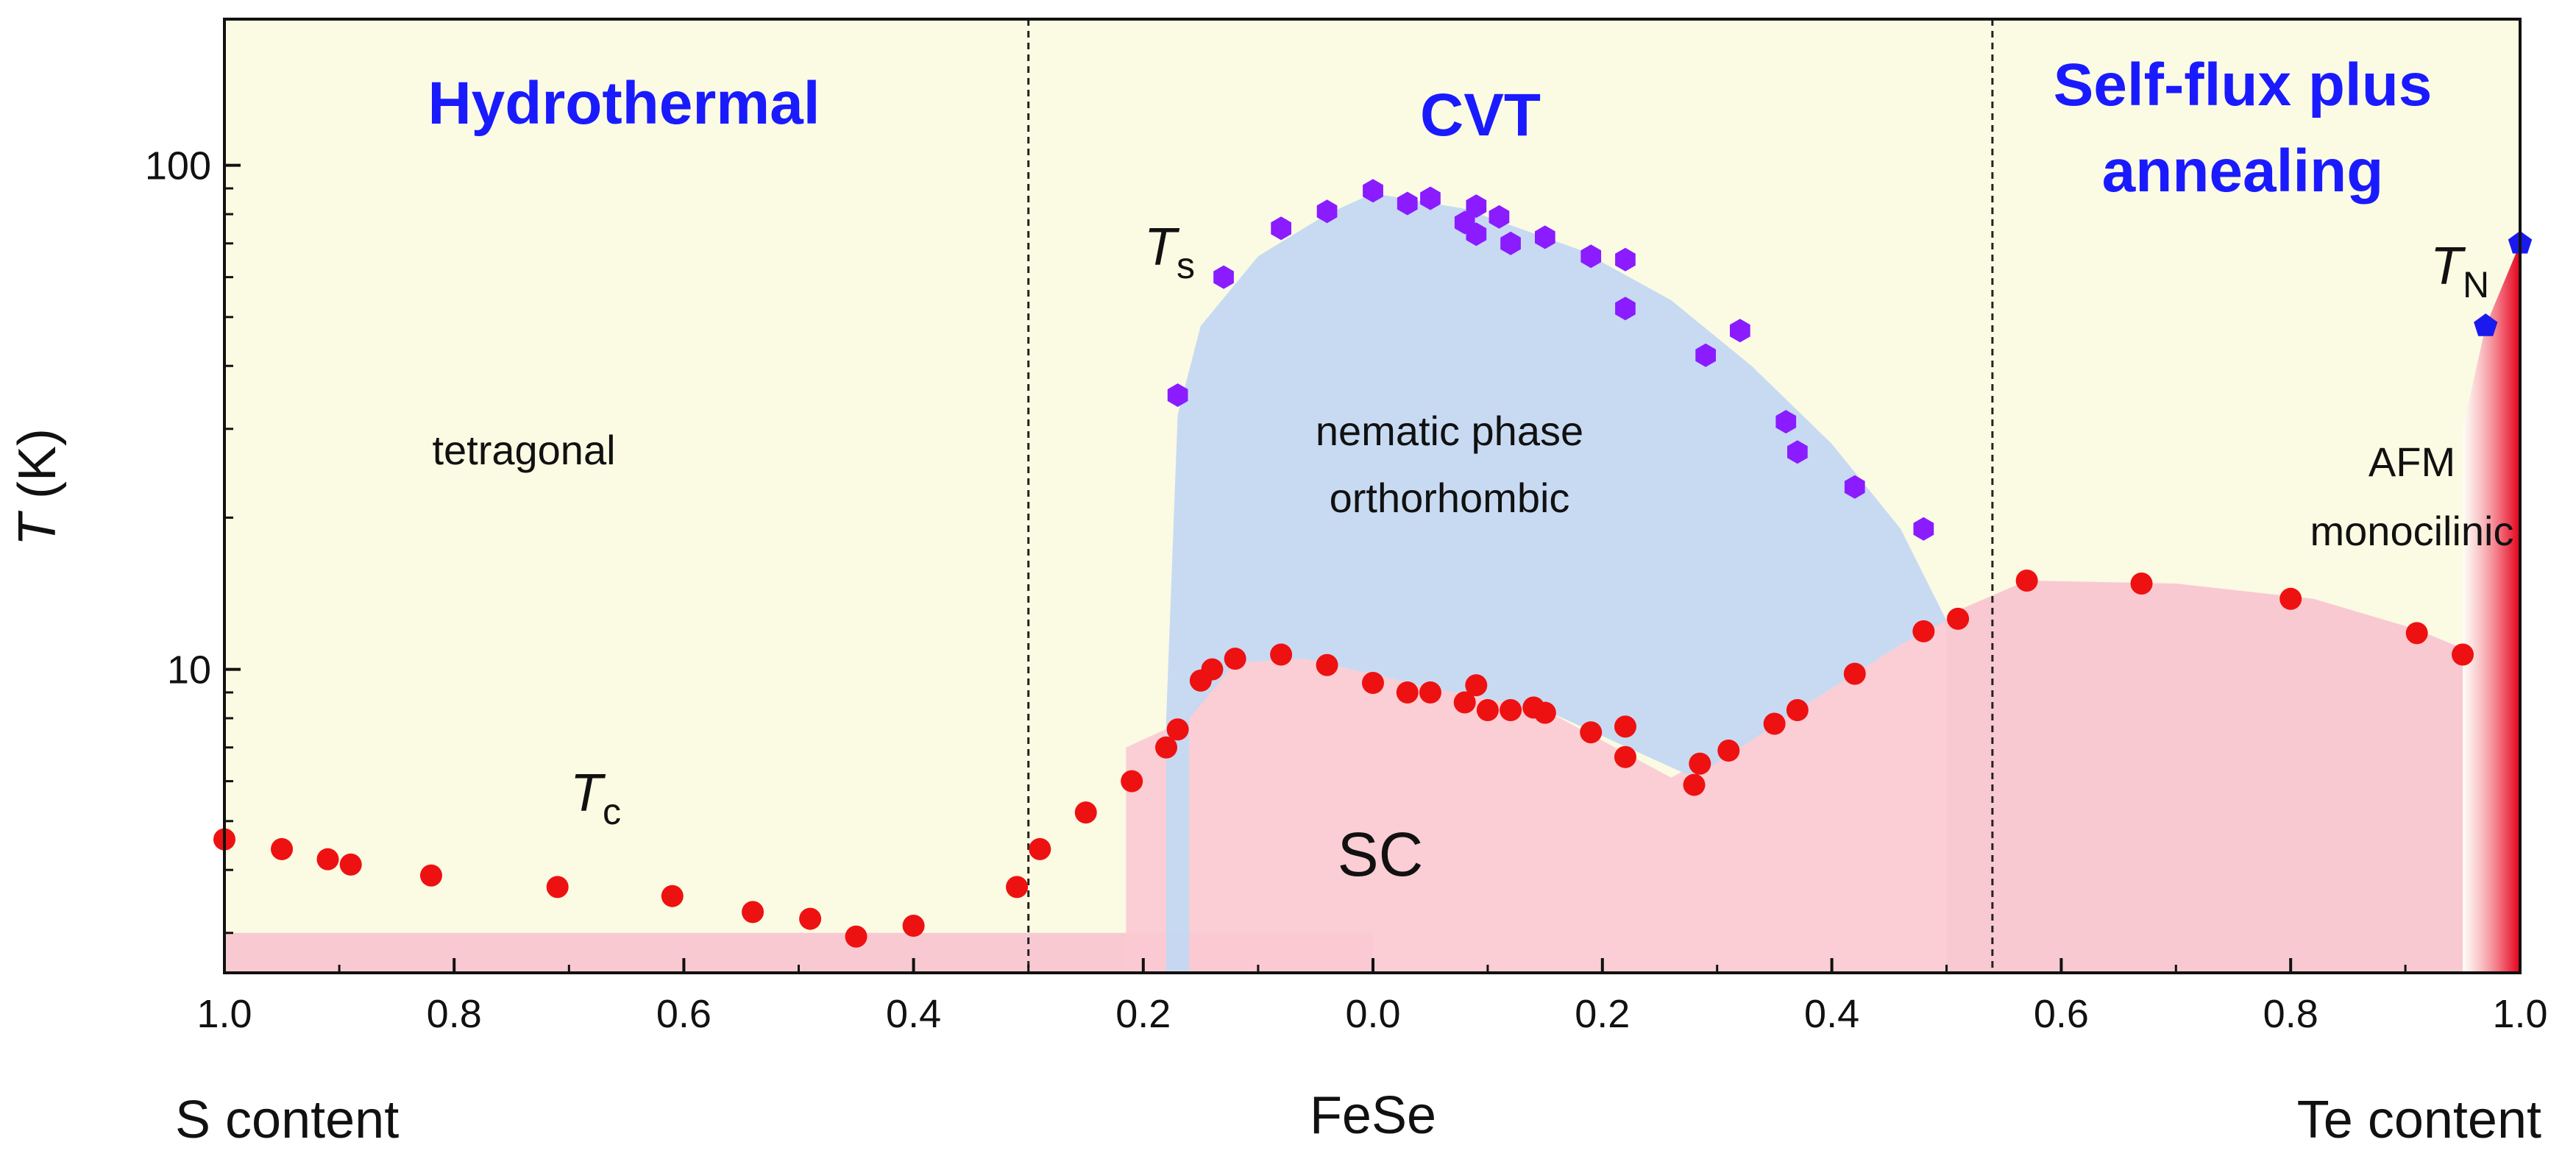 Image resolution: width=2576 pixels, height=1159 pixels. What do you see at coordinates (612, 811) in the screenshot?
I see `tc-label-sub: c` at bounding box center [612, 811].